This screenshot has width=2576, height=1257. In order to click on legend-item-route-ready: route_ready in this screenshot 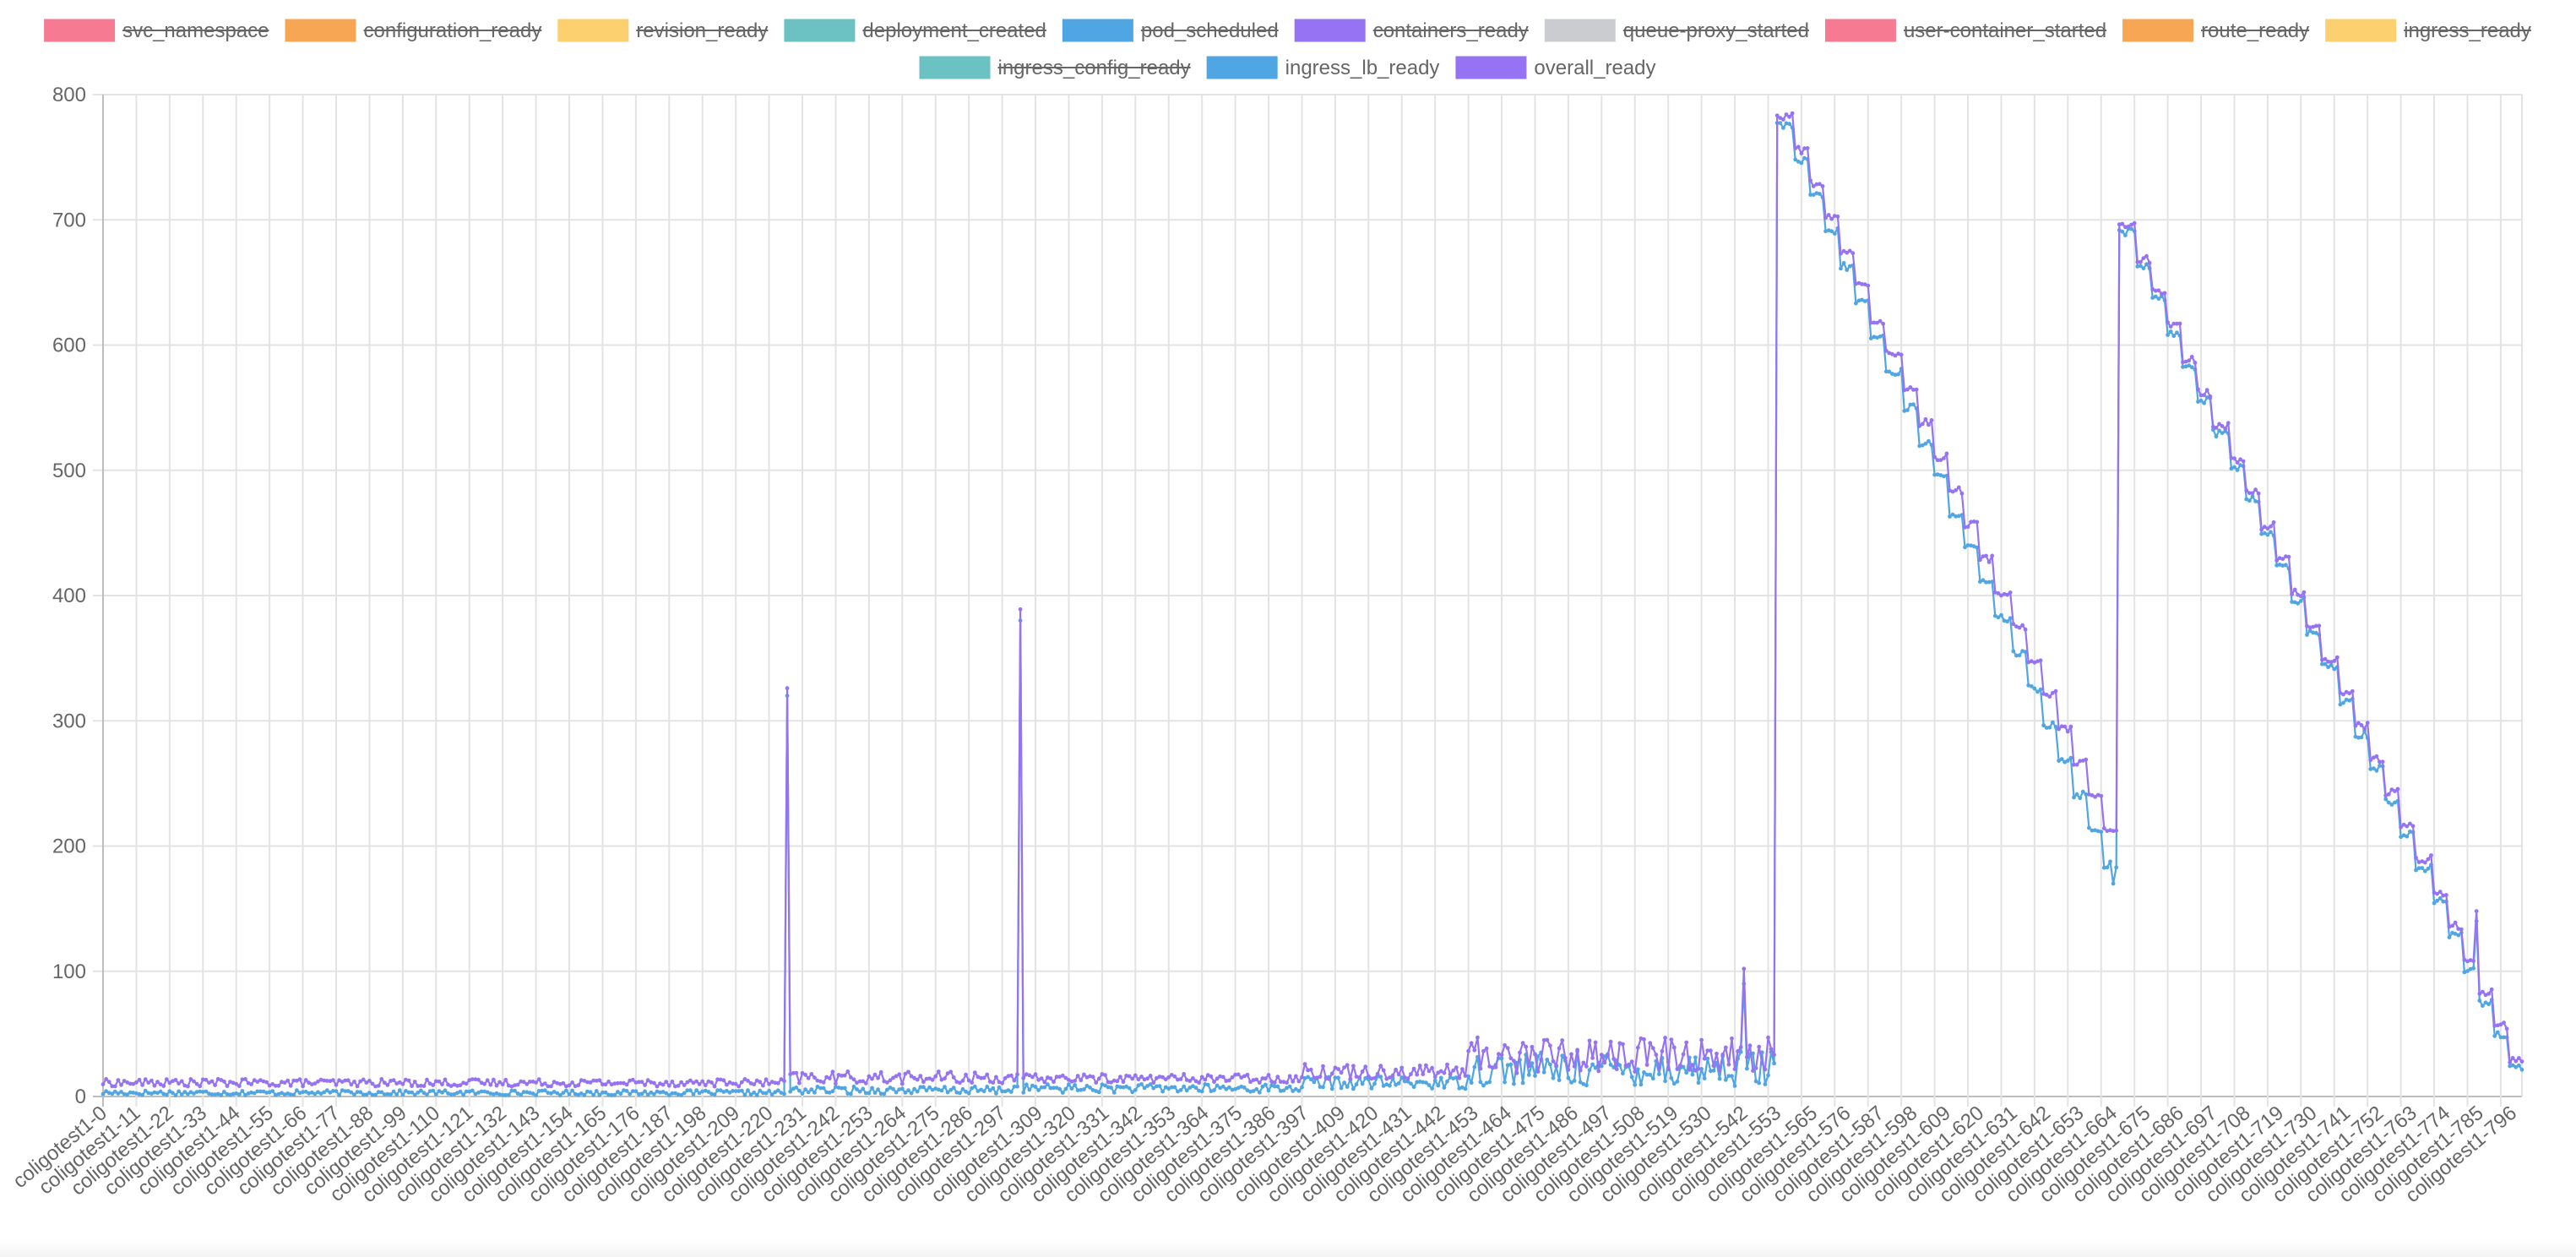, I will do `click(2215, 30)`.